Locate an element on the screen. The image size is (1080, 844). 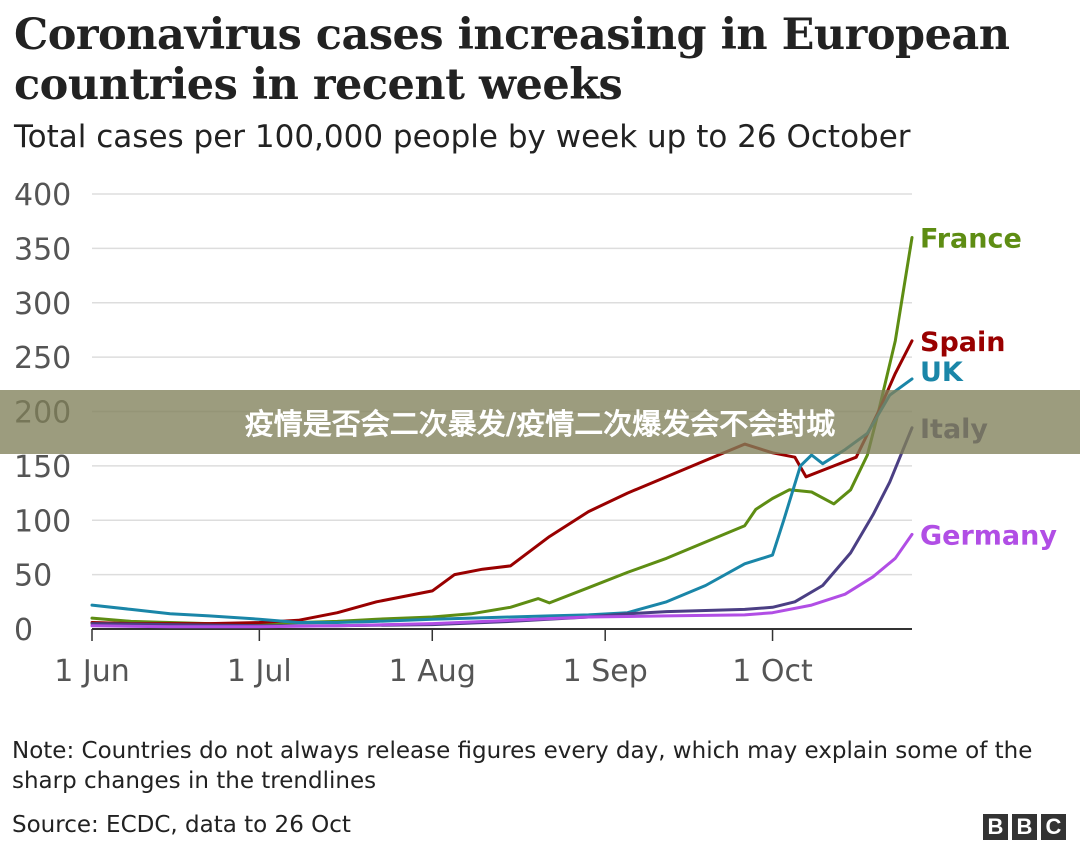
bbc-logo: B B C is located at coordinates (1024, 827).